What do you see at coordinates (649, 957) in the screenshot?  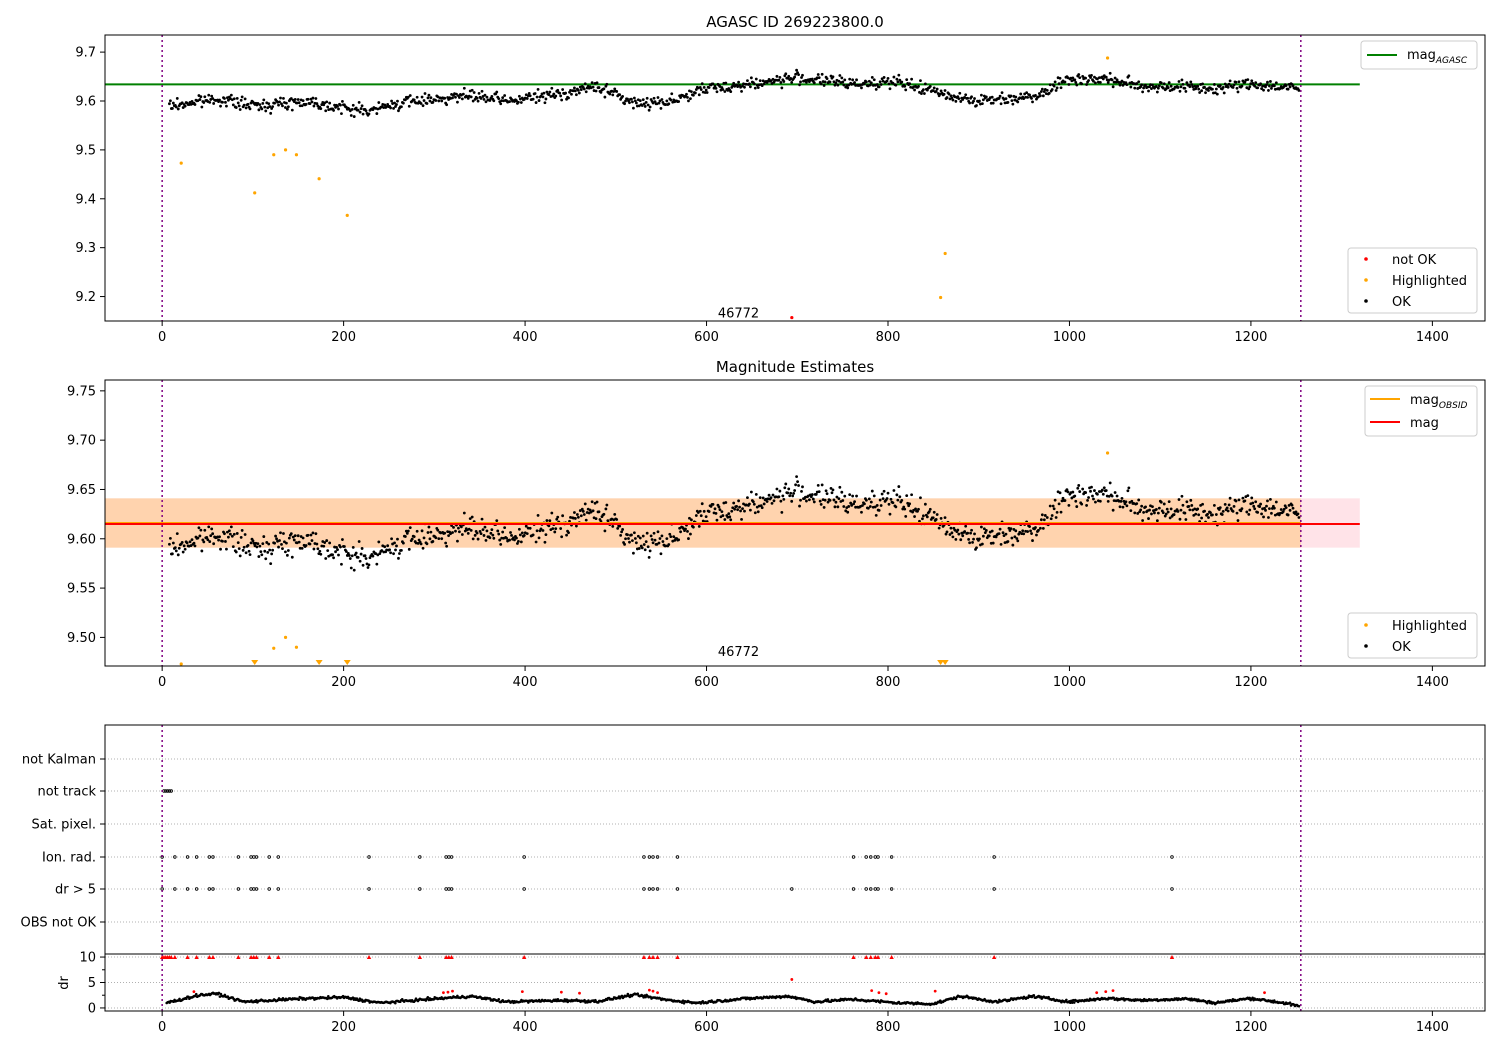 I see `dr-clipped-marker` at bounding box center [649, 957].